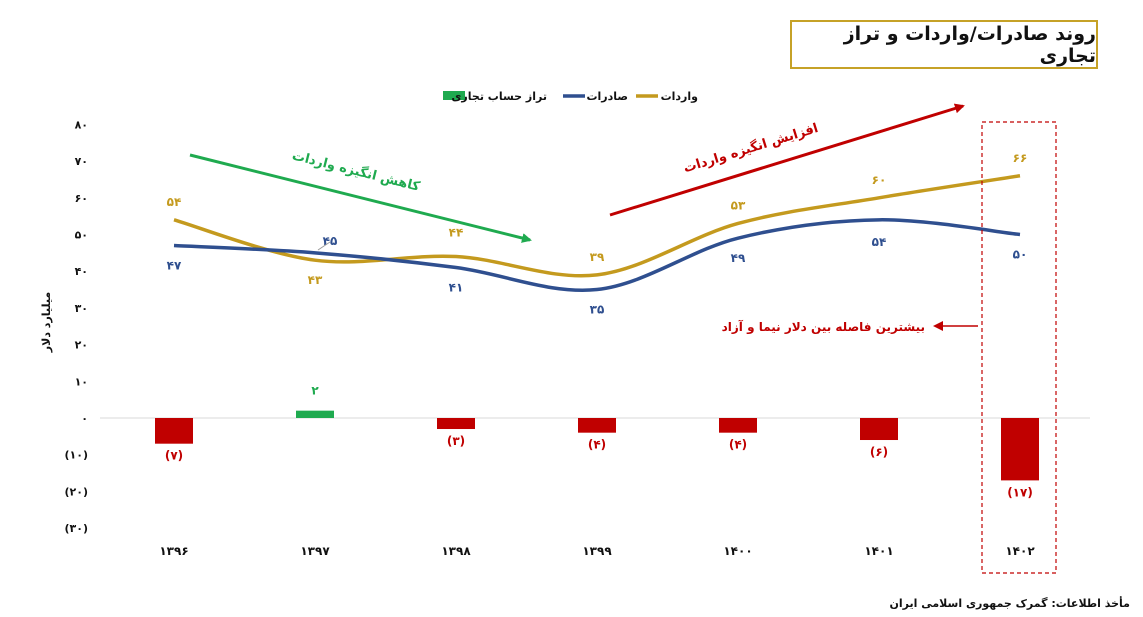 Image resolution: width=1143 pixels, height=617 pixels. What do you see at coordinates (823, 327) in the screenshot?
I see `gap-annotation: بیشترین فاصله بین دلار نیما و آزاد` at bounding box center [823, 327].